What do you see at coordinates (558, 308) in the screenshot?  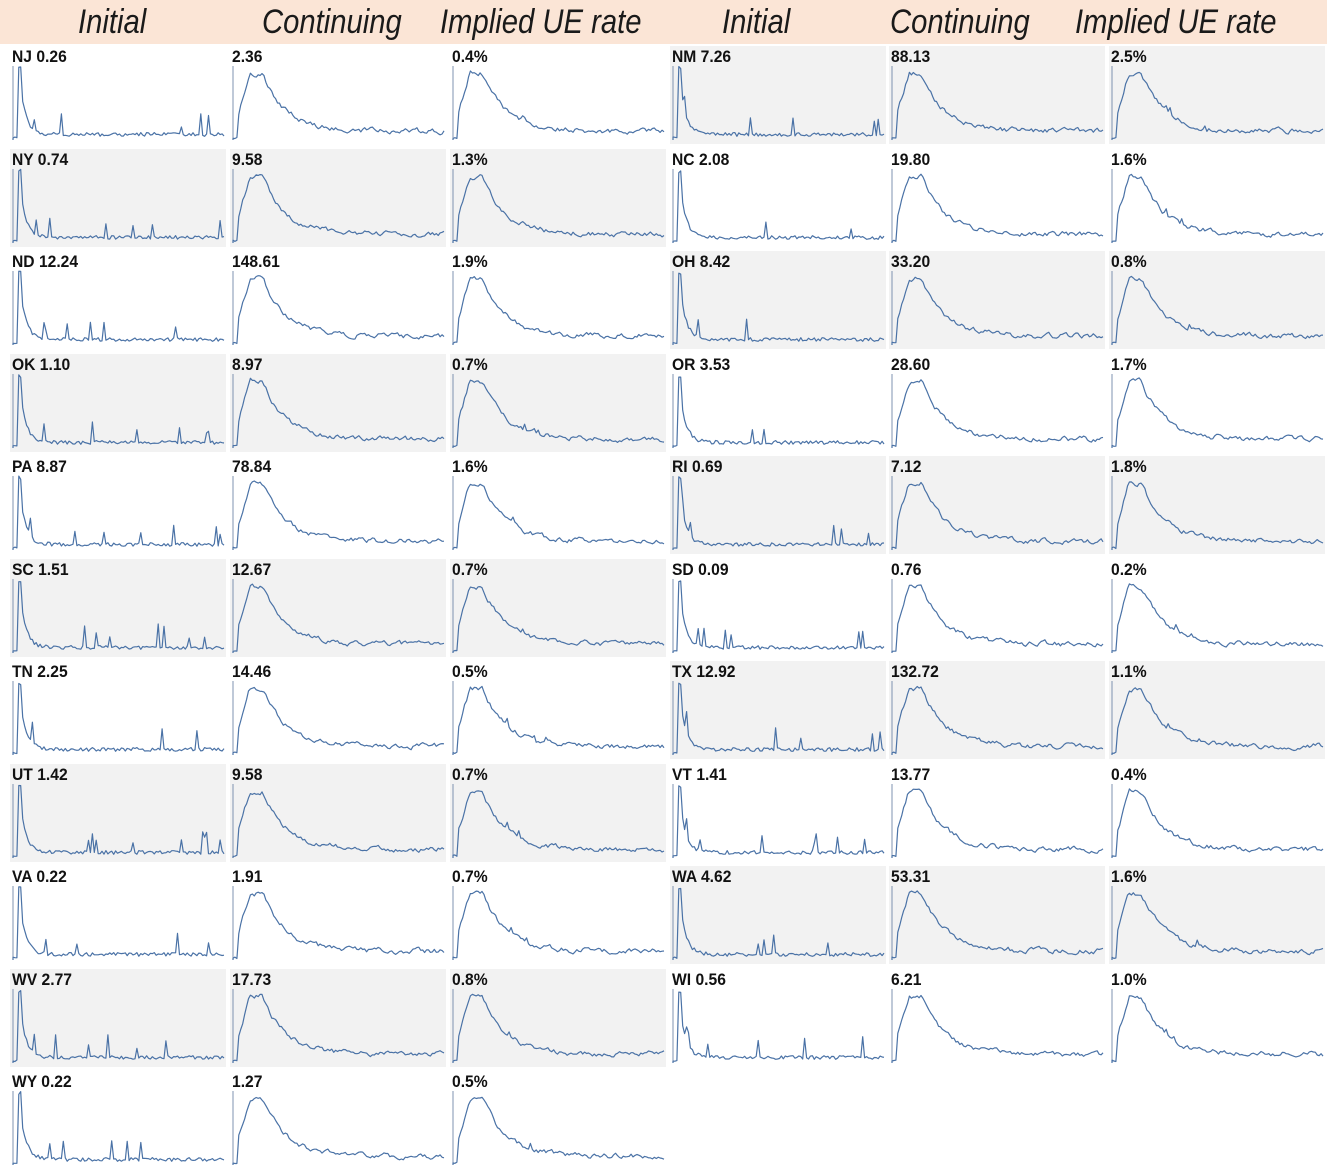 I see `sparkline-nd-implied-ue-rate` at bounding box center [558, 308].